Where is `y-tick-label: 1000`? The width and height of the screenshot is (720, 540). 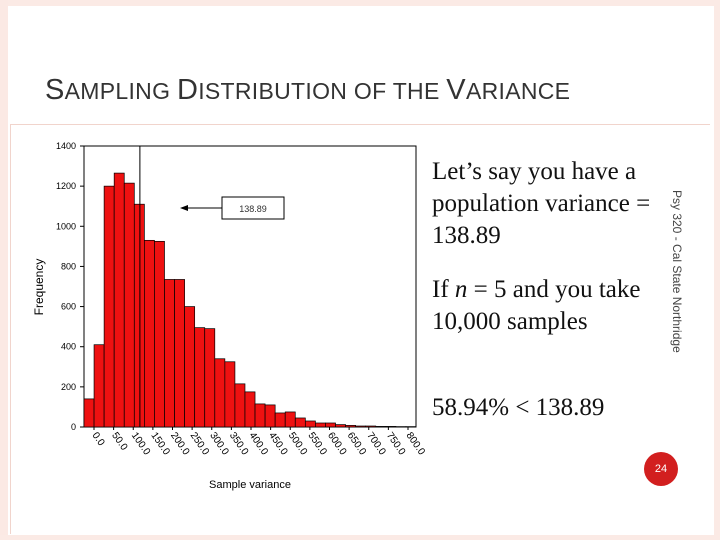
y-tick-label: 1000 is located at coordinates (66, 226).